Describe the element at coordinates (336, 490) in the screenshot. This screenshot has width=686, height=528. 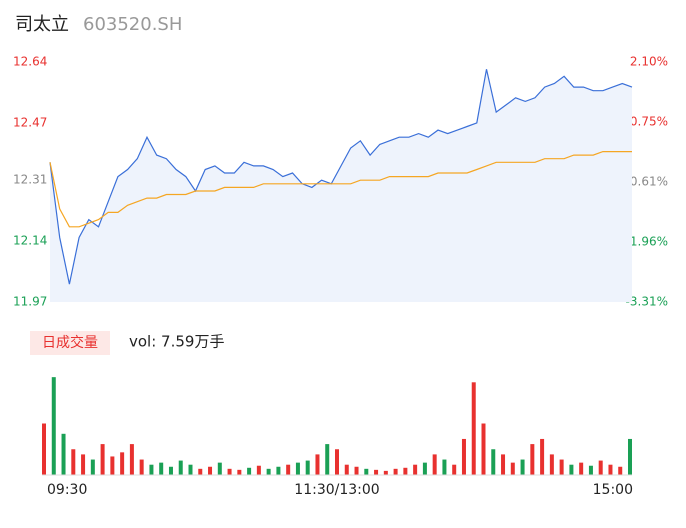
I see `x-tick-label: 11:30/13:00` at that location.